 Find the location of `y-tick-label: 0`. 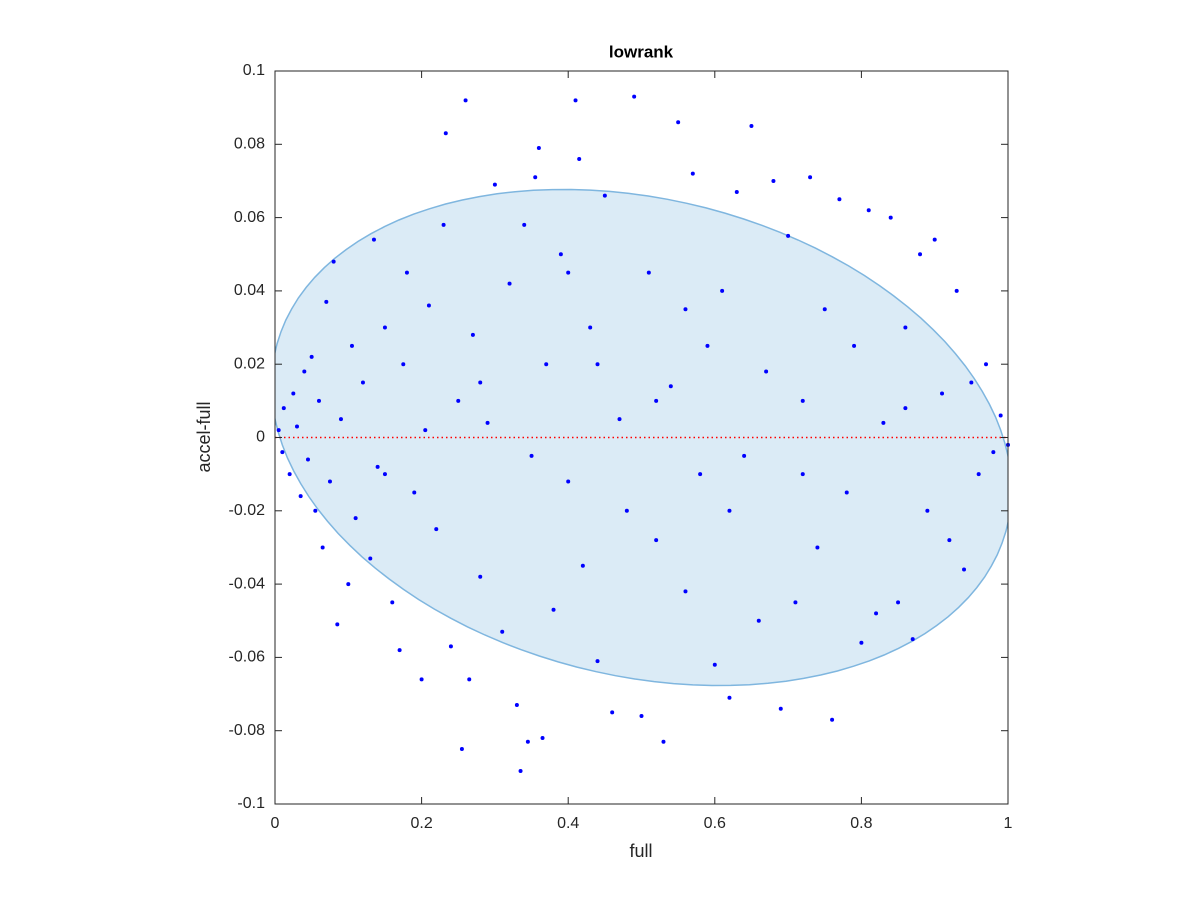

y-tick-label: 0 is located at coordinates (260, 437).